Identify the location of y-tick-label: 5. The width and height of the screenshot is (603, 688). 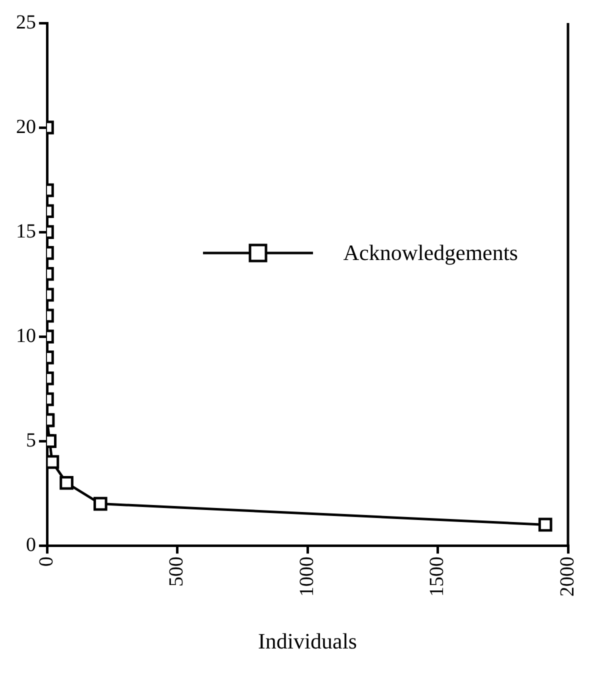
(31, 440).